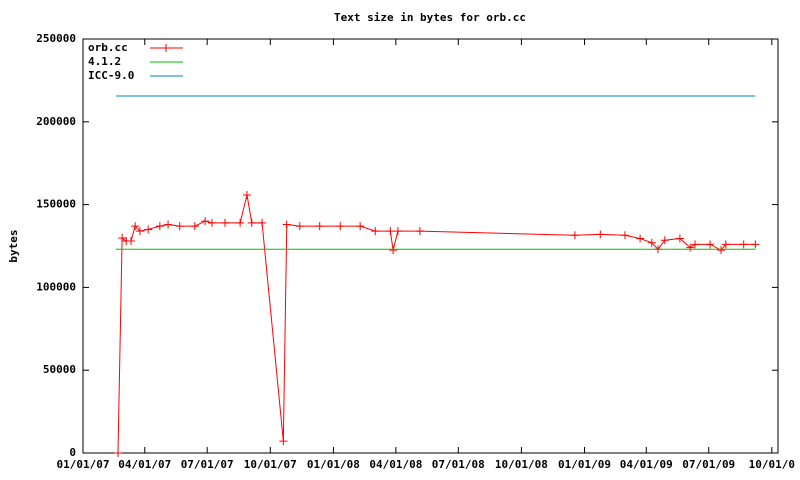  What do you see at coordinates (83, 464) in the screenshot?
I see `x-tick-label: 01/01/07` at bounding box center [83, 464].